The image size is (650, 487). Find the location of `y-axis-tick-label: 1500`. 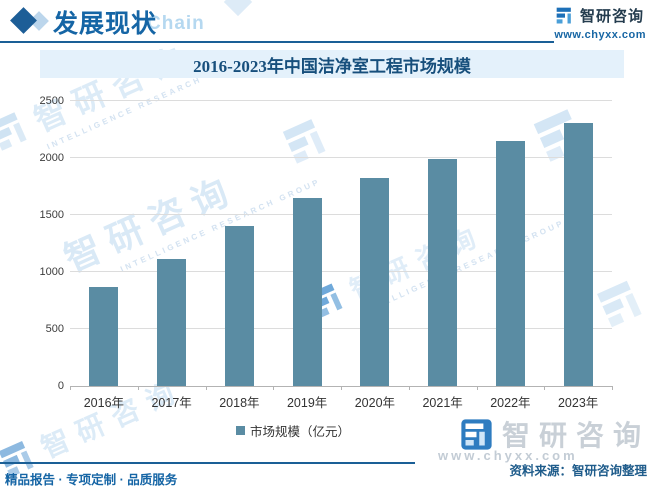

y-axis-tick-label: 1500 is located at coordinates (51, 215).